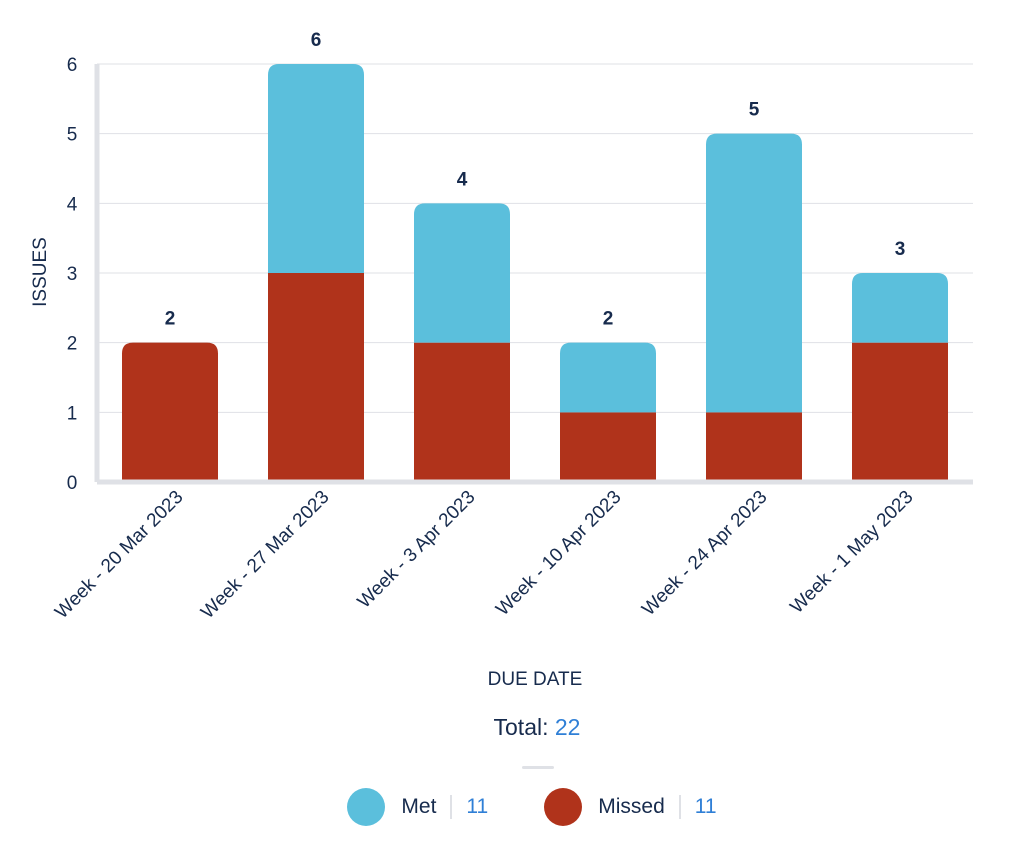 This screenshot has width=1024, height=842. What do you see at coordinates (316, 40) in the screenshot?
I see `bar-total-label: 6` at bounding box center [316, 40].